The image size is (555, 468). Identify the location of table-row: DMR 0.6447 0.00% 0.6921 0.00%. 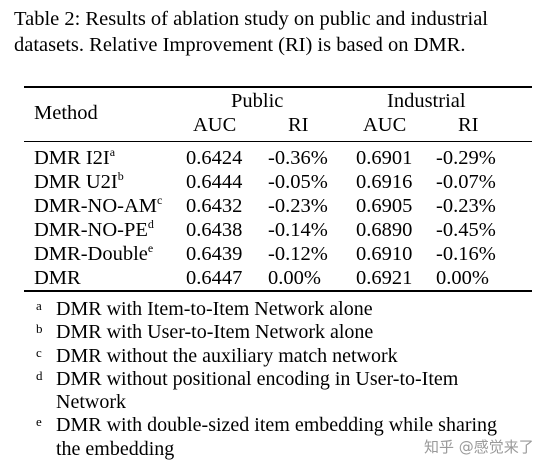
(277, 278).